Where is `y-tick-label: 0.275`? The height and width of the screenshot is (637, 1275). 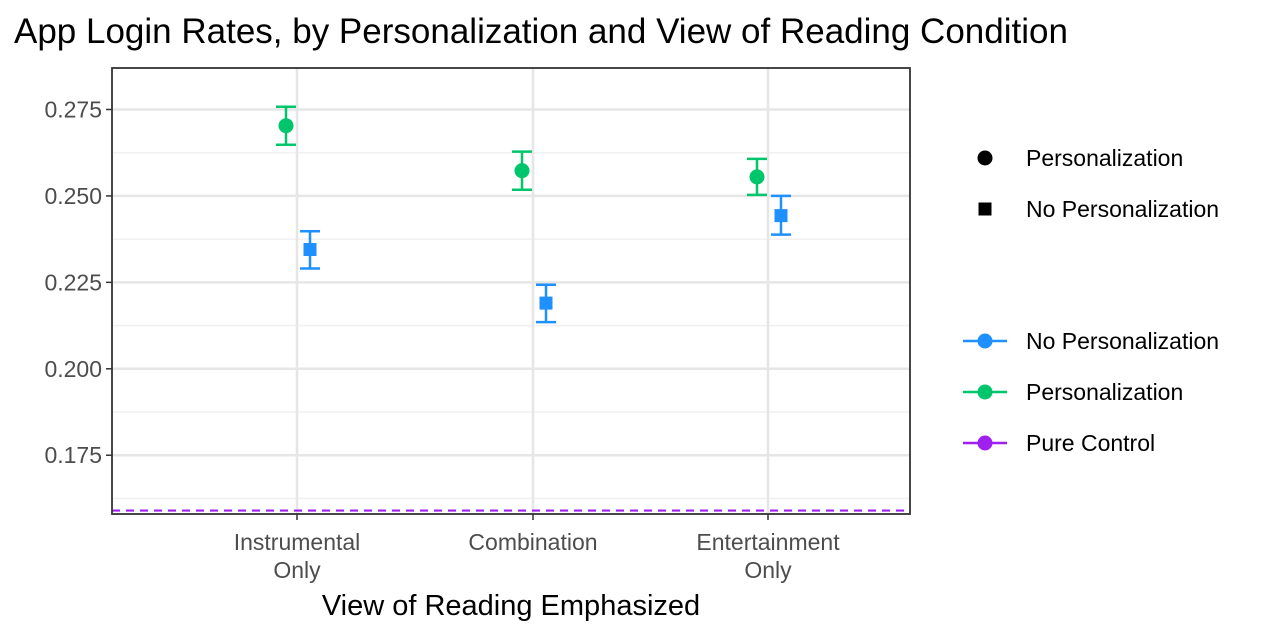 y-tick-label: 0.275 is located at coordinates (73, 109).